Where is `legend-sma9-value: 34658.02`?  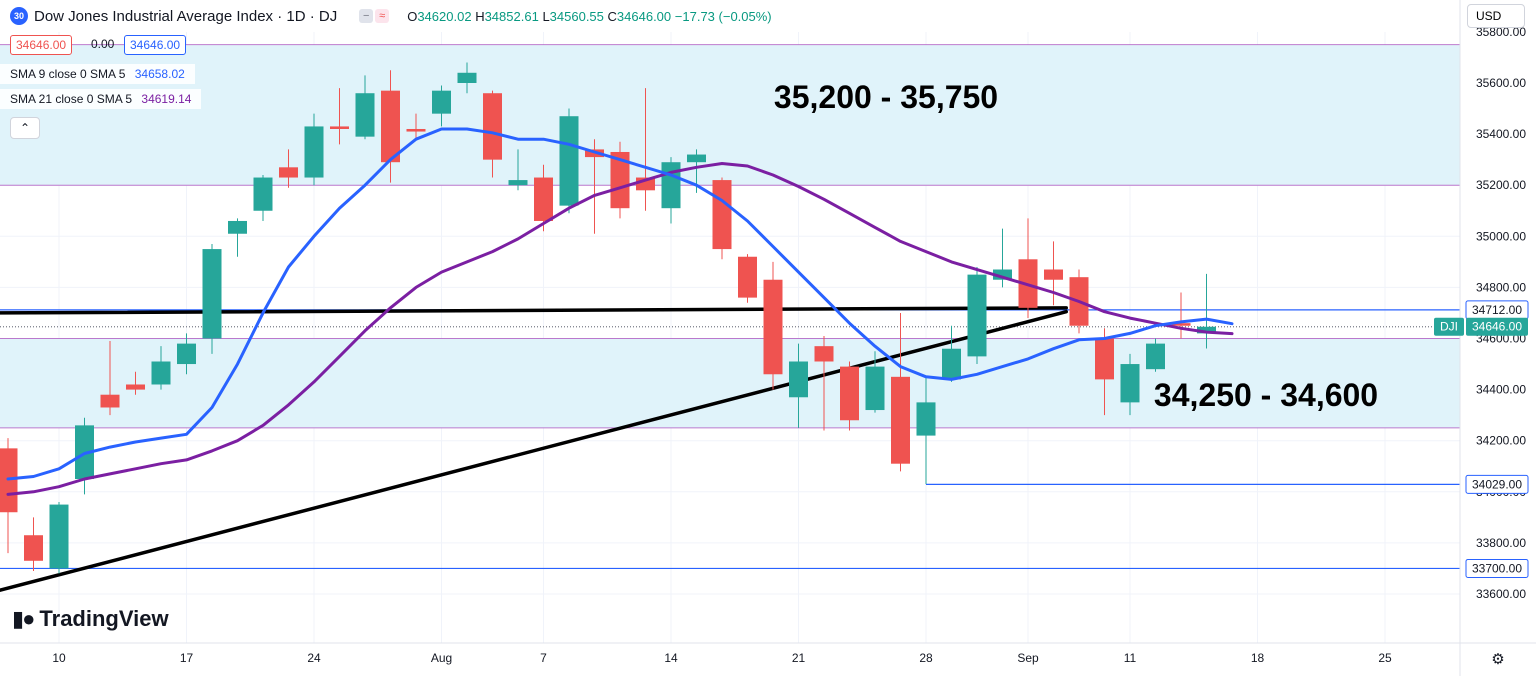 legend-sma9-value: 34658.02 is located at coordinates (159, 74).